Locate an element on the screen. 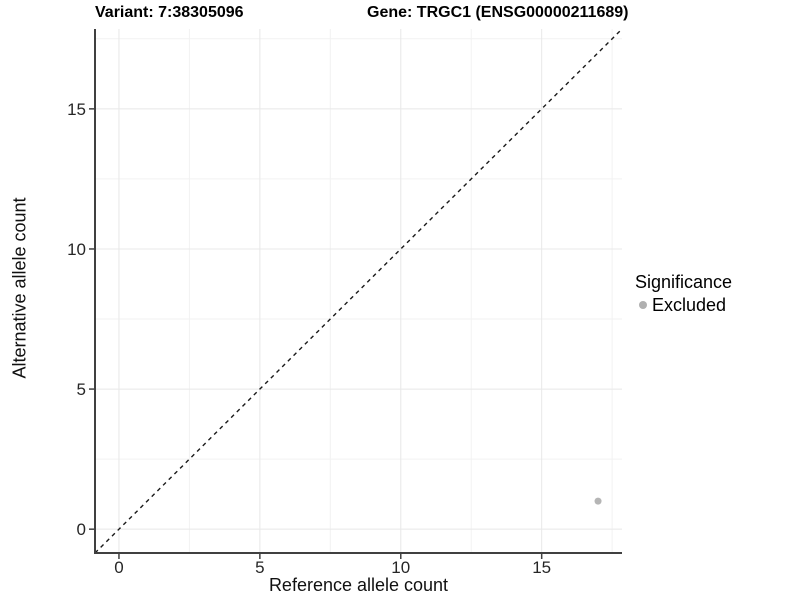  y-tick-label: 15 is located at coordinates (76, 109).